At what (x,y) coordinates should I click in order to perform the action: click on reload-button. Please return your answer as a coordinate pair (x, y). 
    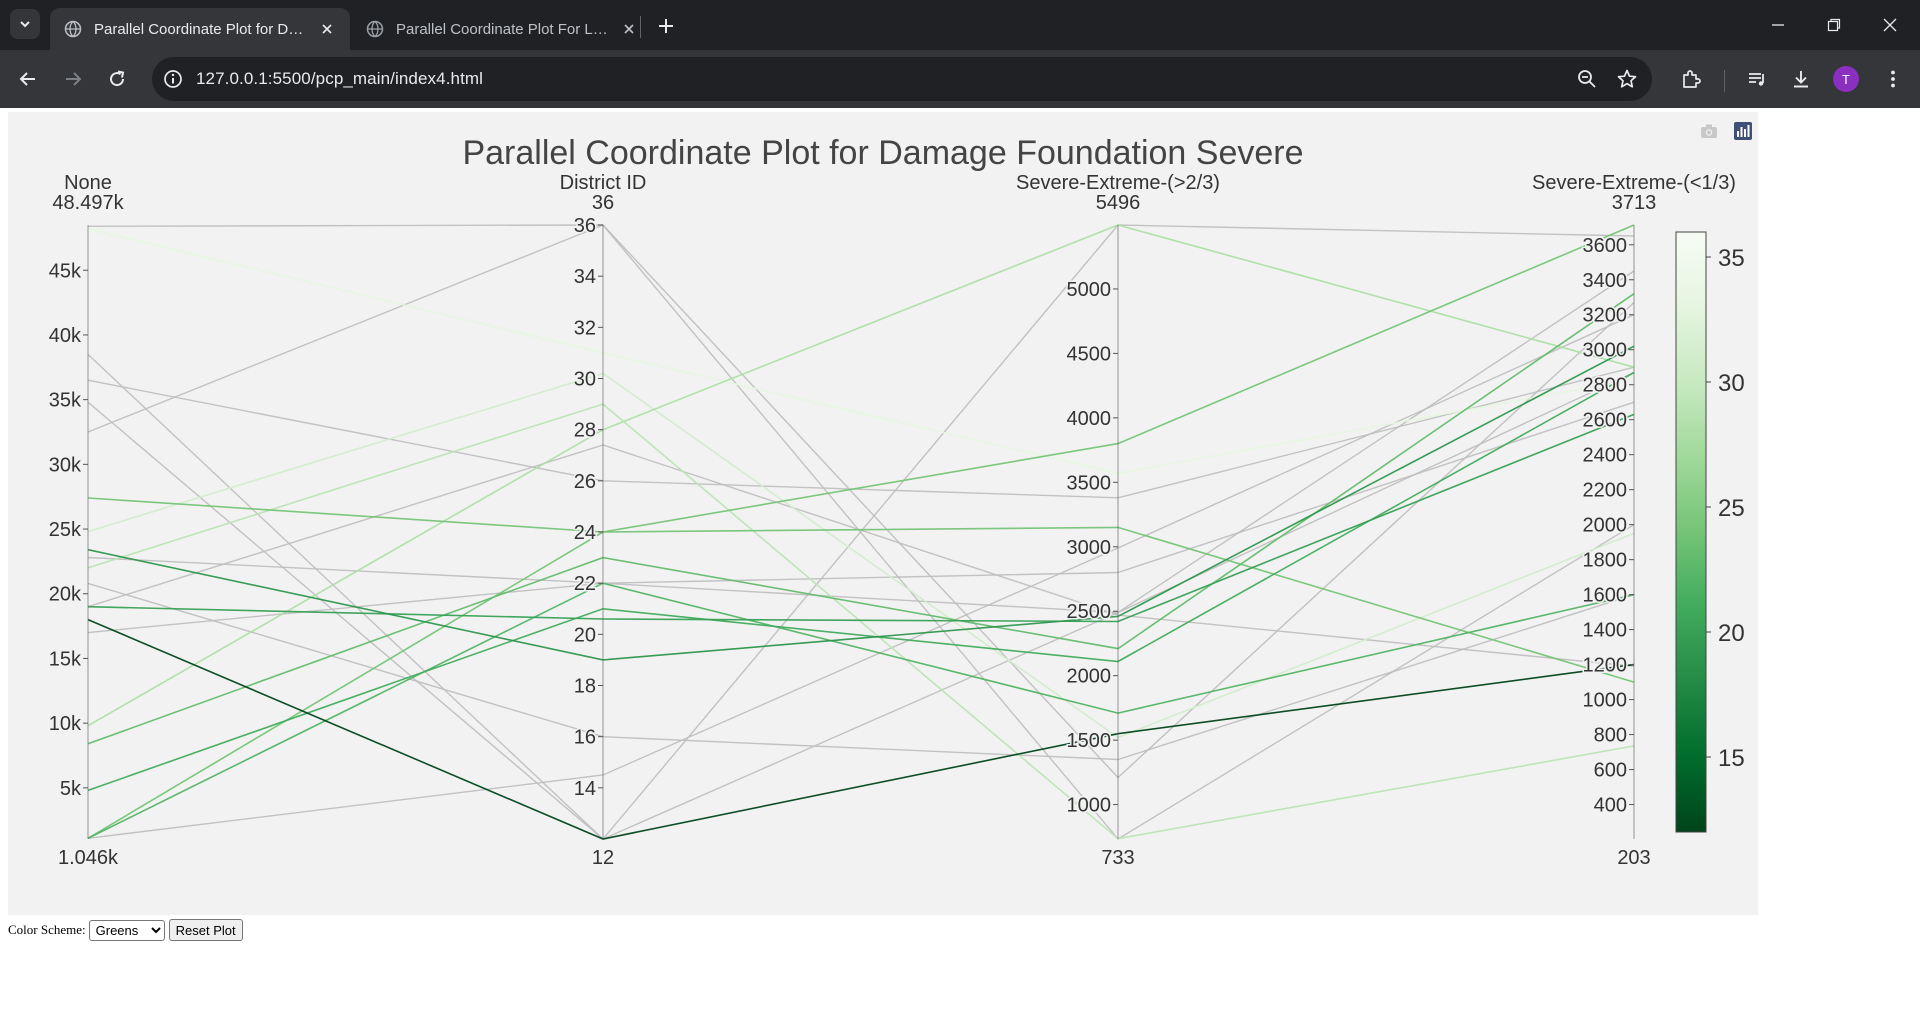
    Looking at the image, I should click on (117, 79).